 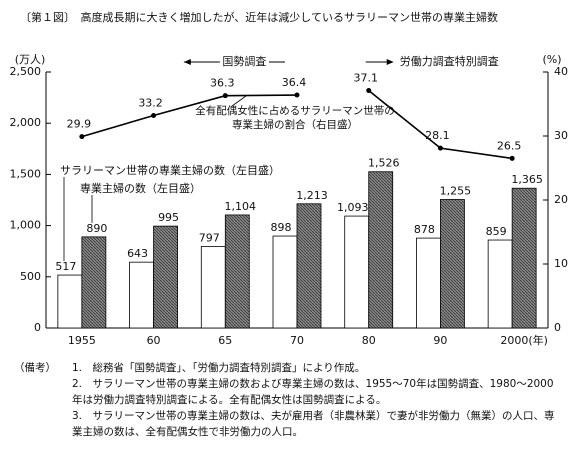 What do you see at coordinates (209, 237) in the screenshot?
I see `value-label: 797` at bounding box center [209, 237].